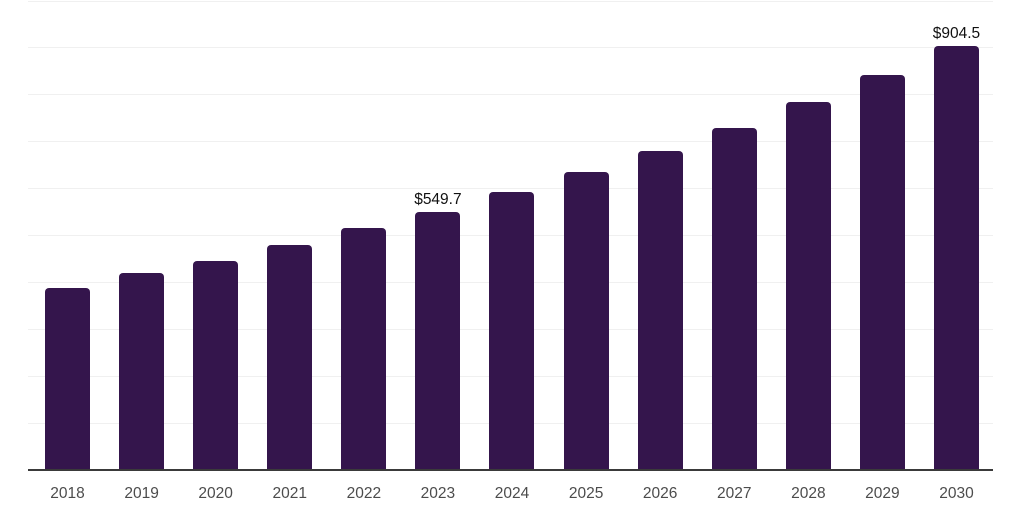 Image resolution: width=1024 pixels, height=512 pixels. Describe the element at coordinates (734, 299) in the screenshot. I see `bar-2027` at that location.